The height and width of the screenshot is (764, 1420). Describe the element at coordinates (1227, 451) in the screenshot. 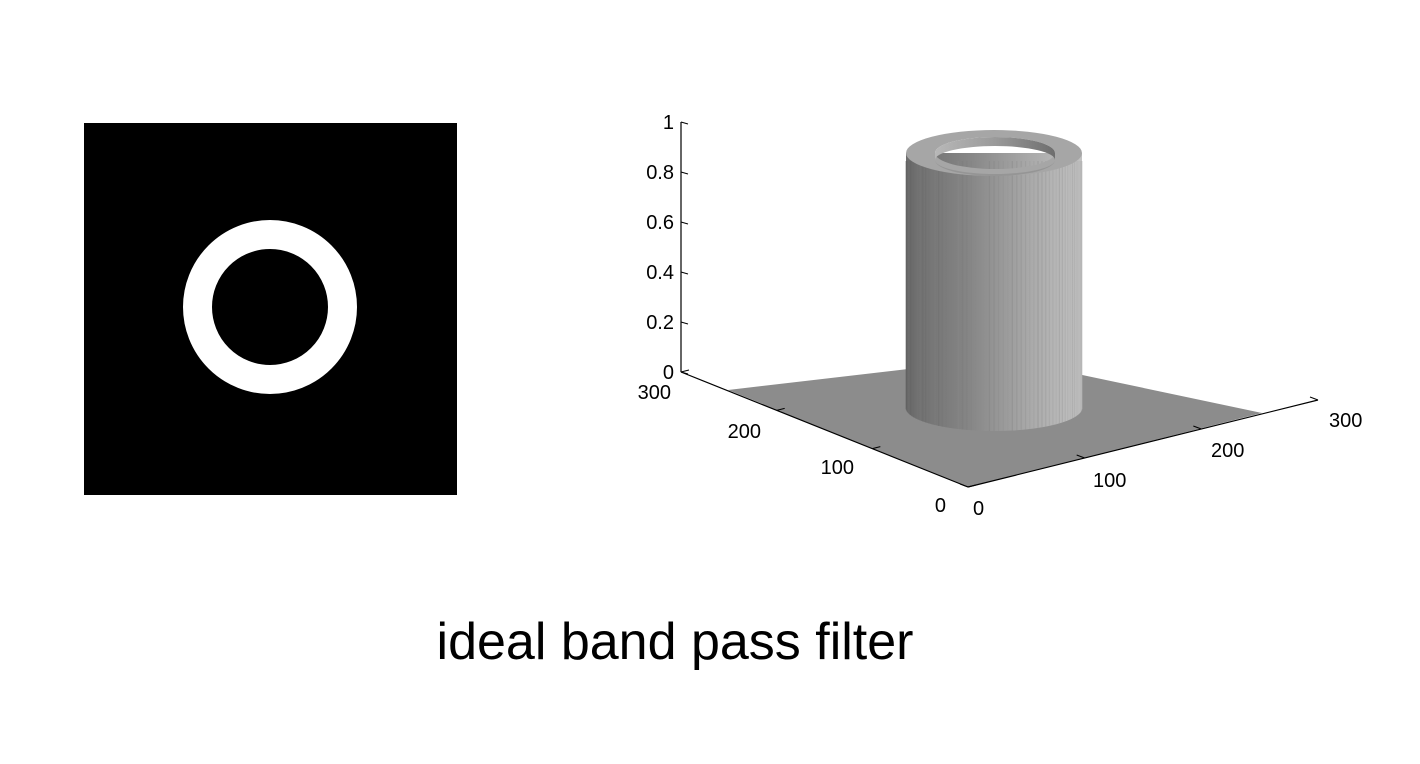

I see `x-tick-label: 200` at that location.